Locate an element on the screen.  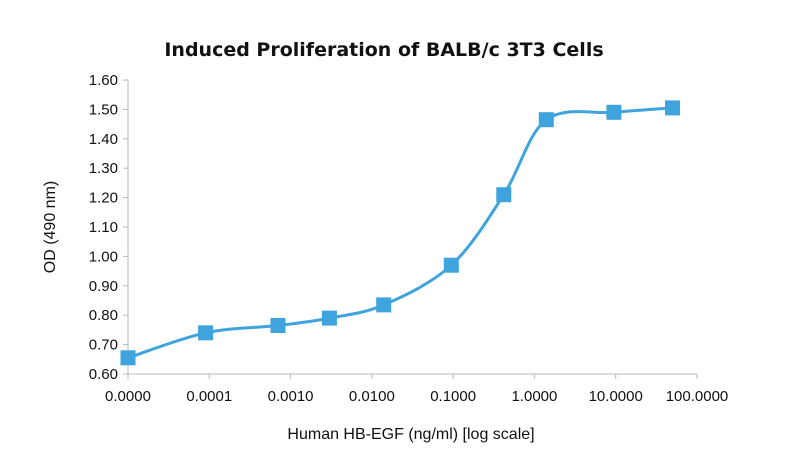
x-tick-label: 100.0000 is located at coordinates (697, 396).